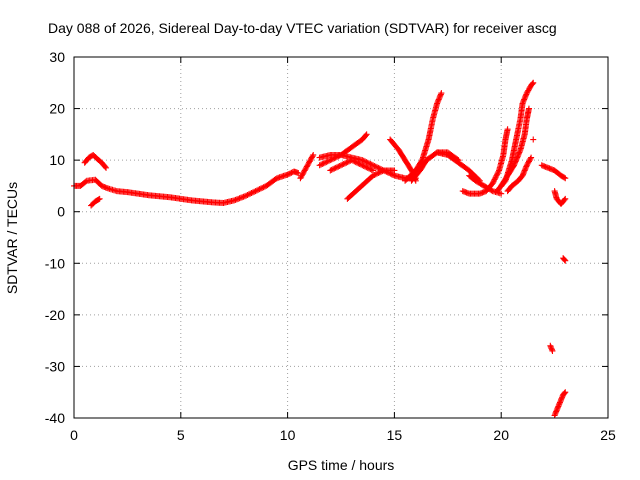  I want to click on series-arc-21h-22h, so click(533, 139).